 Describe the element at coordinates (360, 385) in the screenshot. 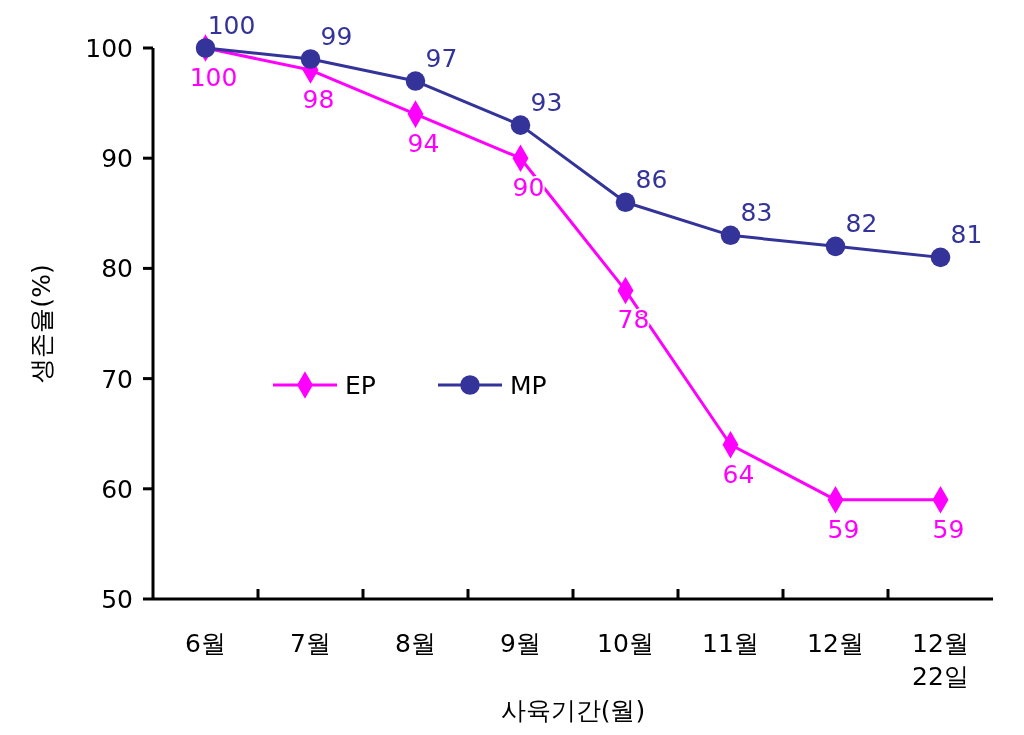

I see `legend-label: EP` at that location.